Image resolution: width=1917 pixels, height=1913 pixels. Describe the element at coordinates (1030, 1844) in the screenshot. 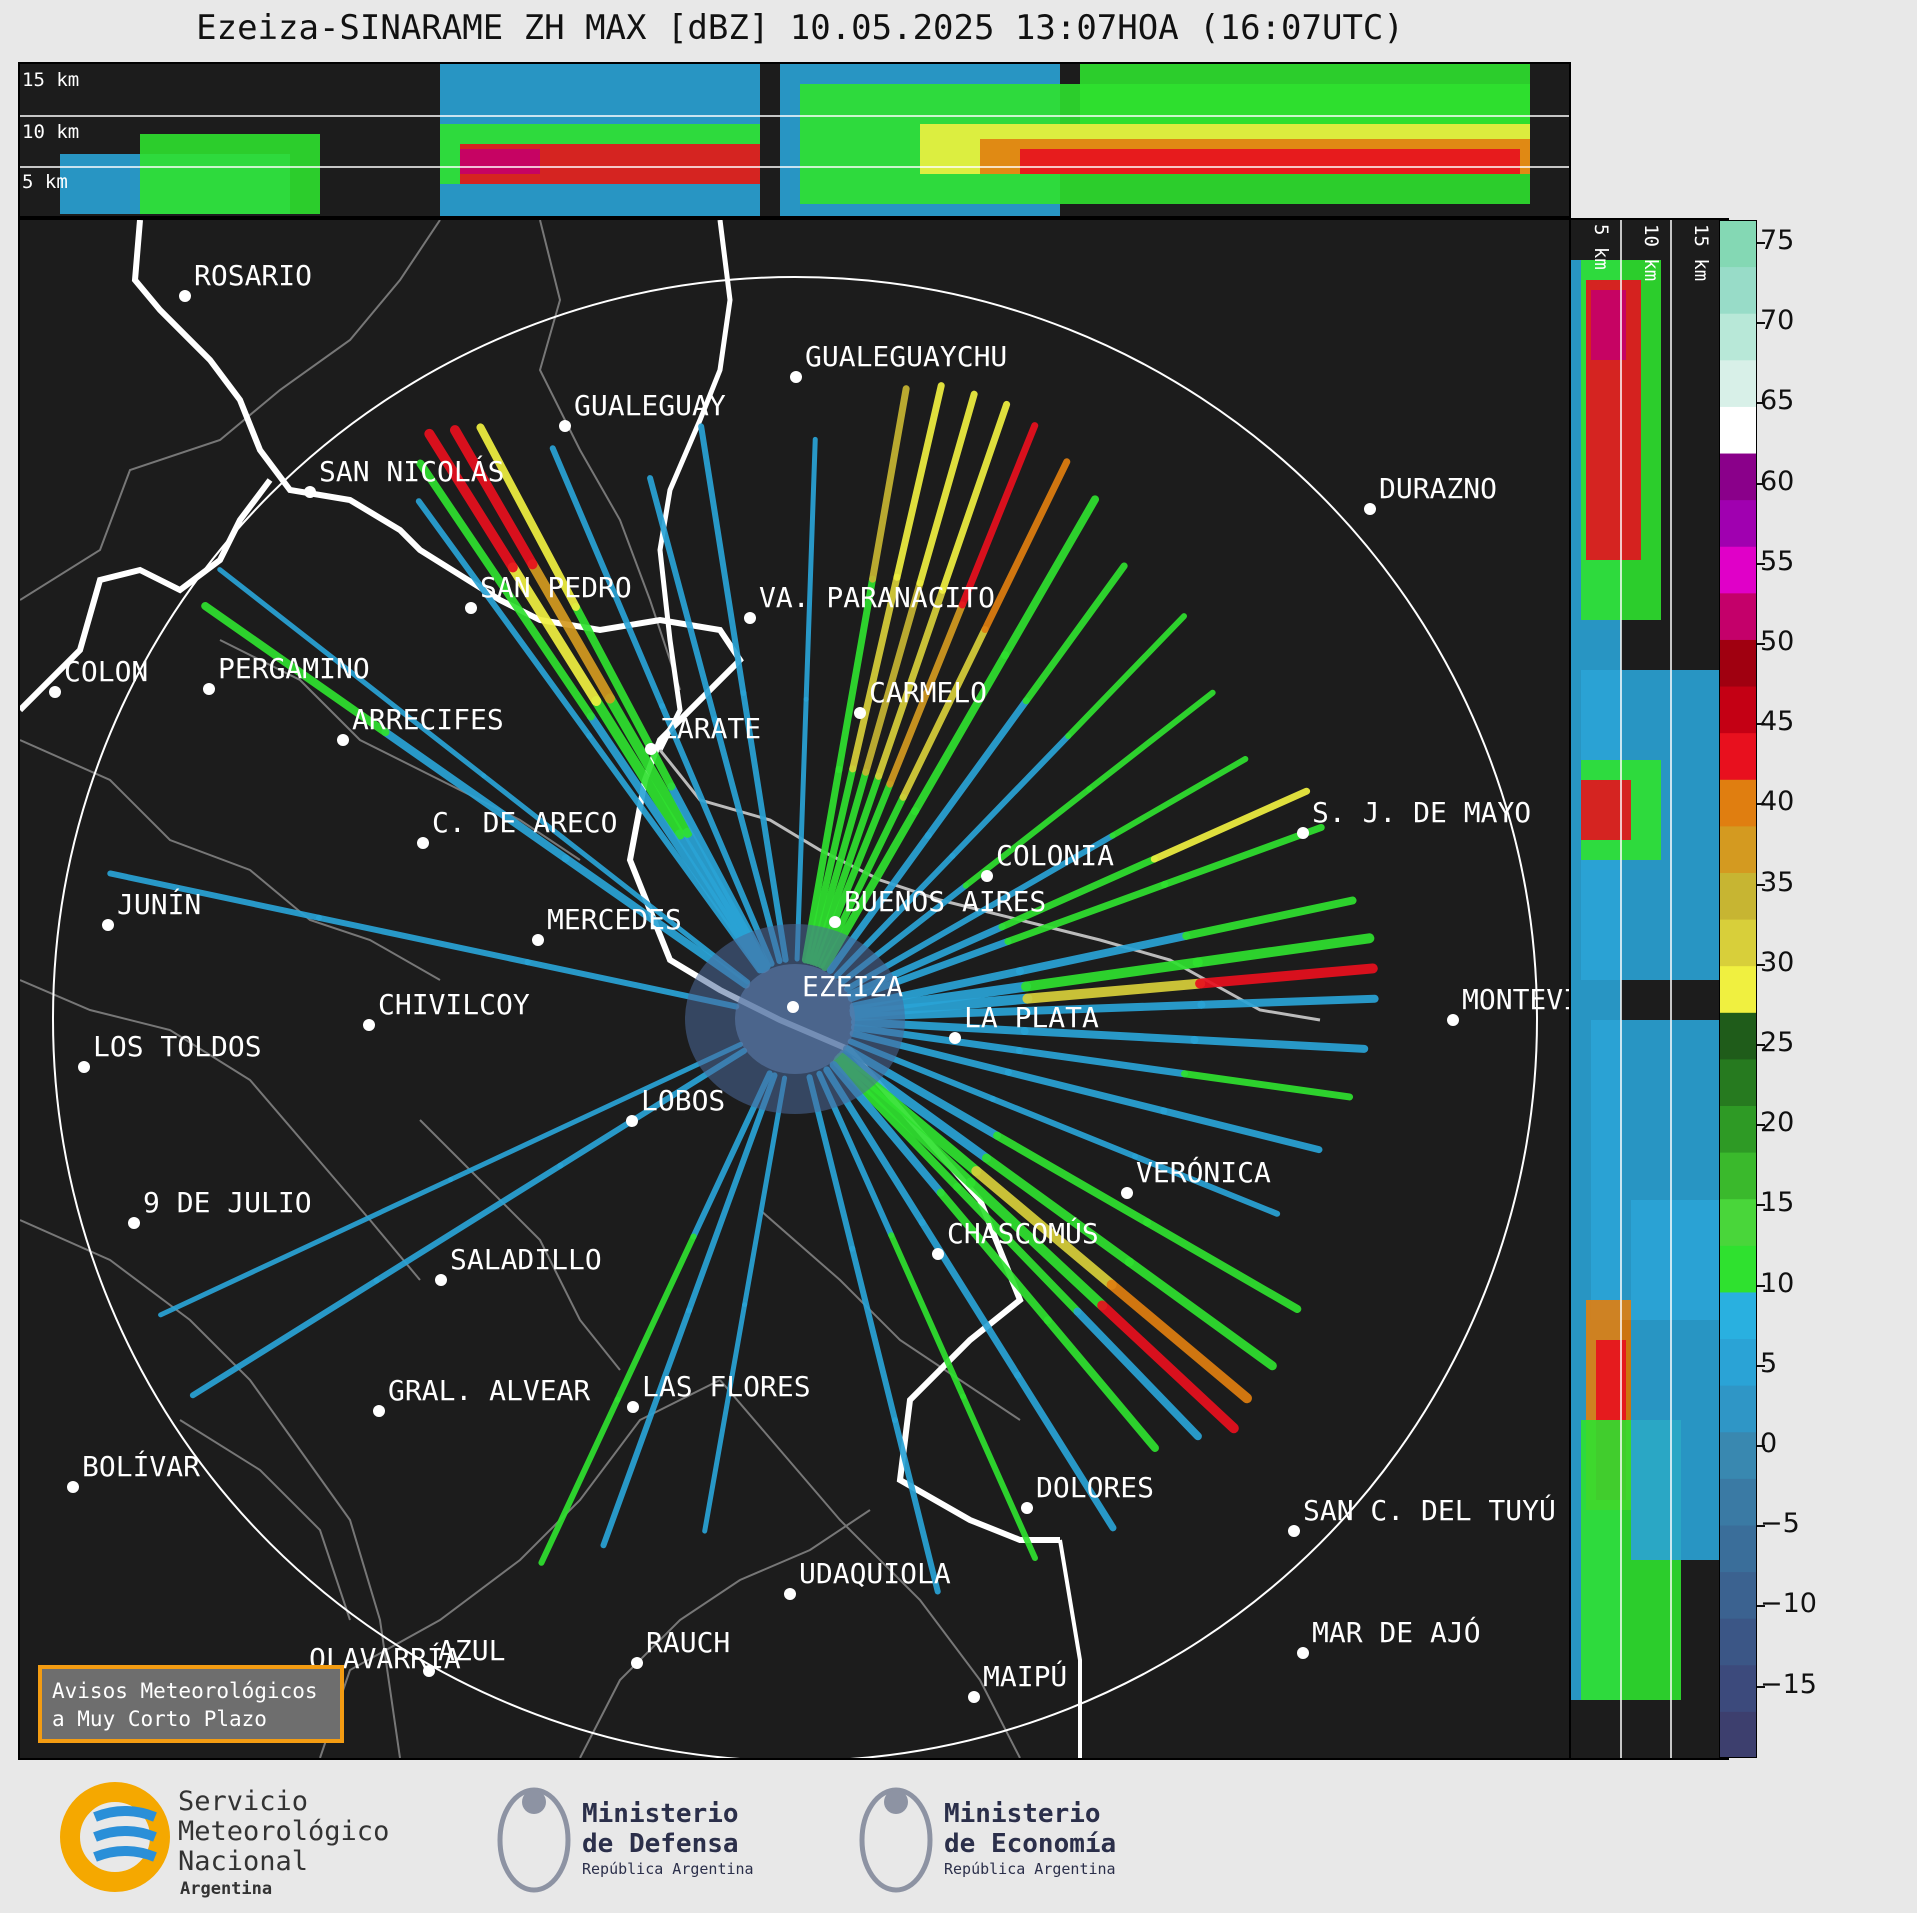

I see `economia-line2: de Economía` at that location.